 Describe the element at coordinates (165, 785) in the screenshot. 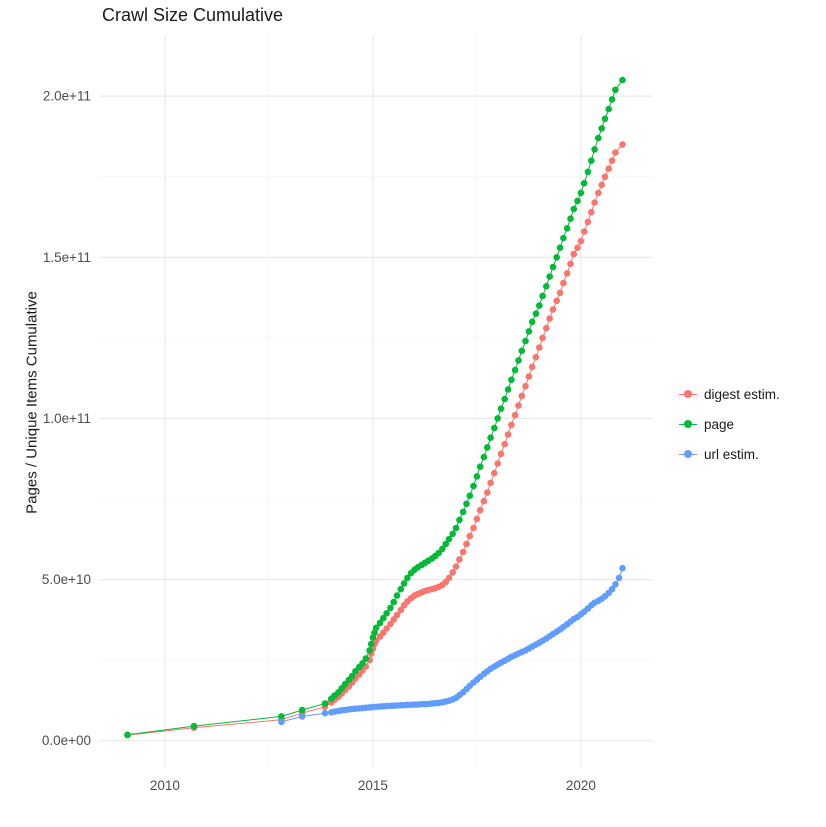

I see `svg-text: 2010` at that location.